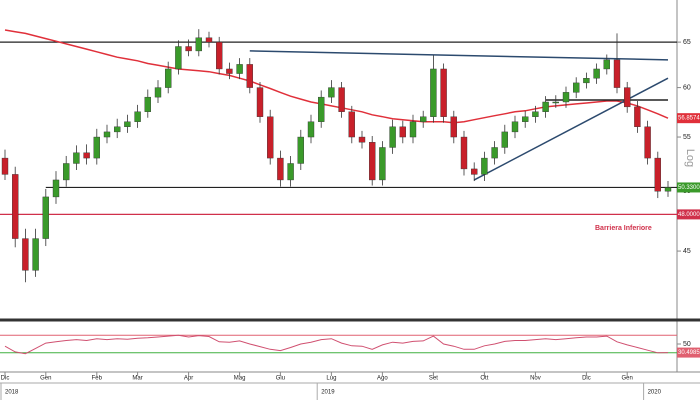  I want to click on year-label: 2018, so click(12, 393).